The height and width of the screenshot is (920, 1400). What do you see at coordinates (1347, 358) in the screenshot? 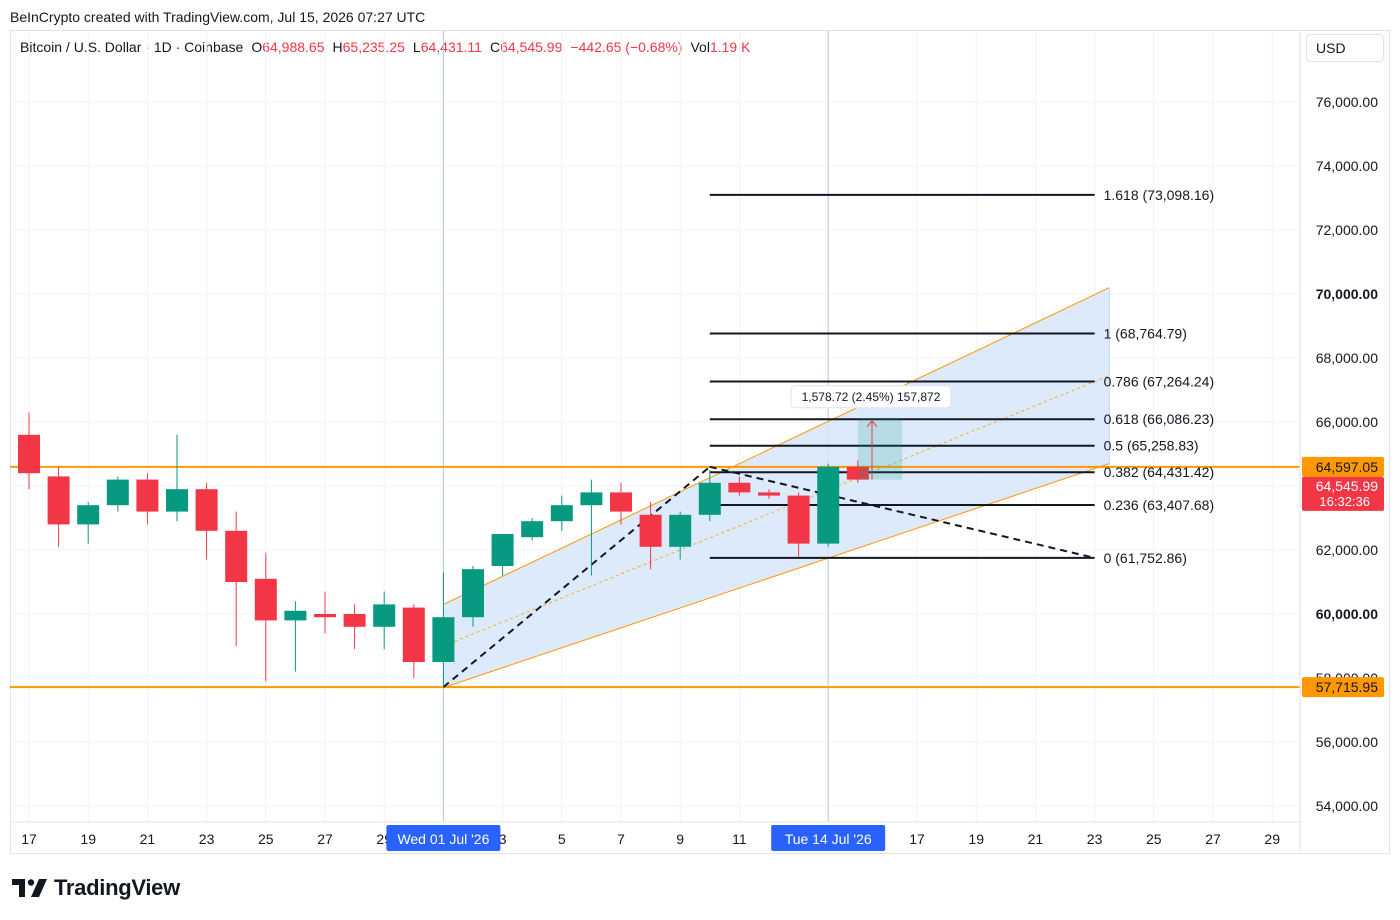
I see `y-tick-label: 68,000.00` at bounding box center [1347, 358].